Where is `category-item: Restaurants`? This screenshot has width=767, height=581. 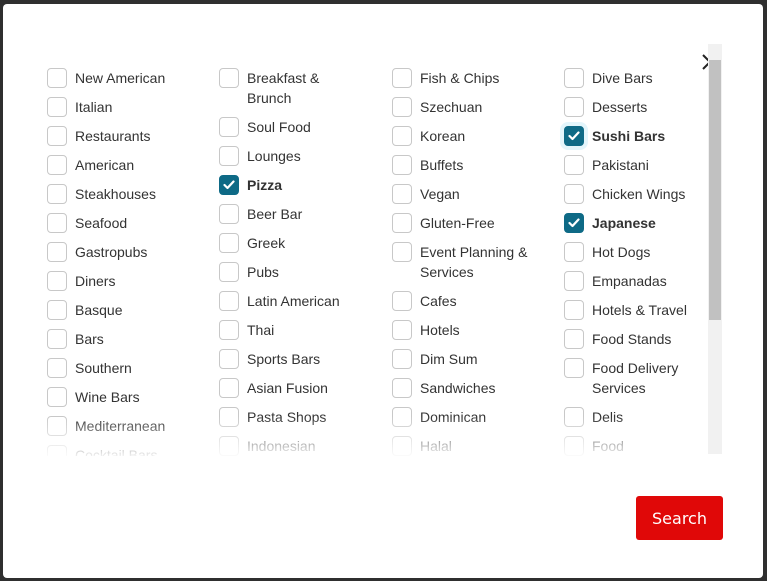
category-item: Restaurants is located at coordinates (133, 136).